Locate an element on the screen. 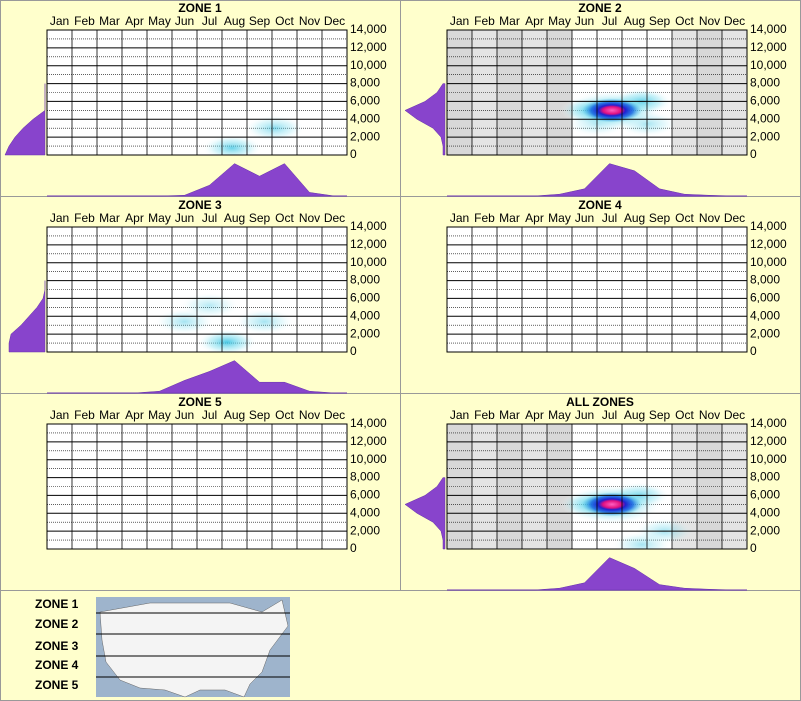 The height and width of the screenshot is (701, 801). panel-title: ZONE 3 is located at coordinates (200, 205).